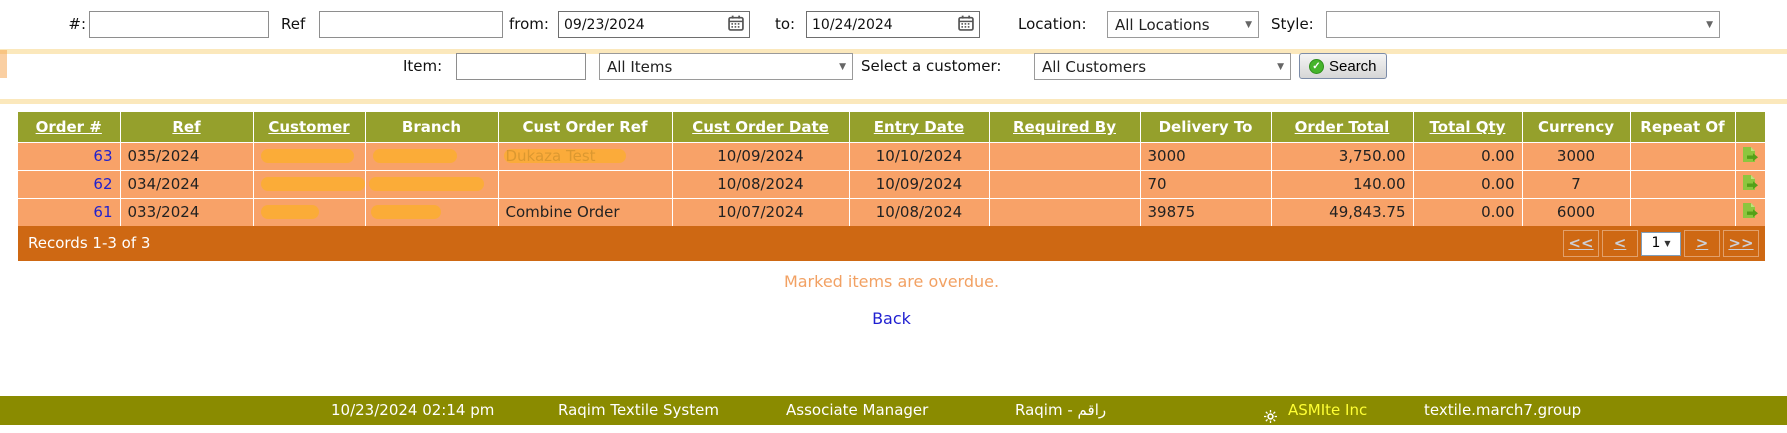  Describe the element at coordinates (103, 212) in the screenshot. I see `order-link: 61` at that location.